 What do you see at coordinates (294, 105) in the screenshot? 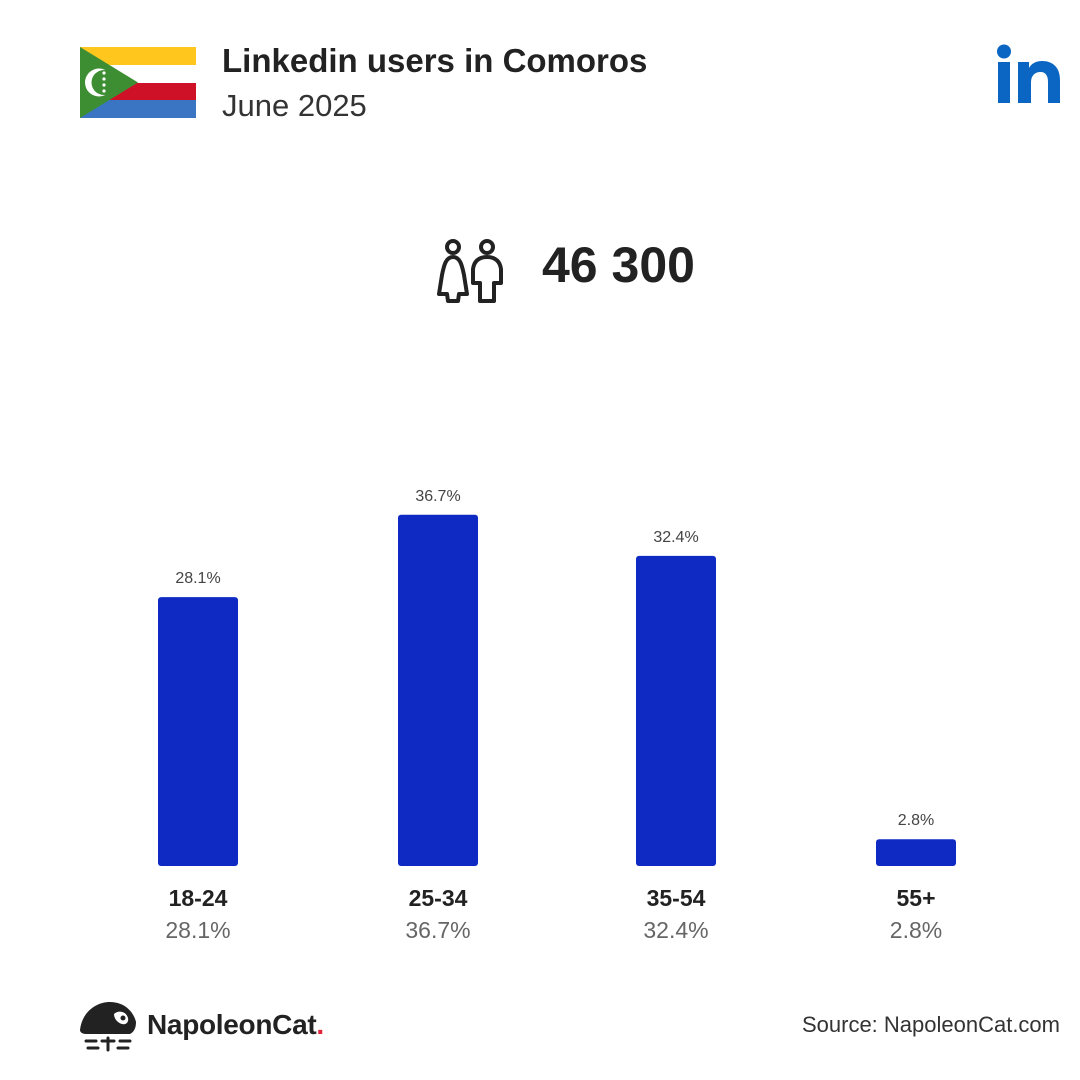
I see `page-subtitle: June 2025` at bounding box center [294, 105].